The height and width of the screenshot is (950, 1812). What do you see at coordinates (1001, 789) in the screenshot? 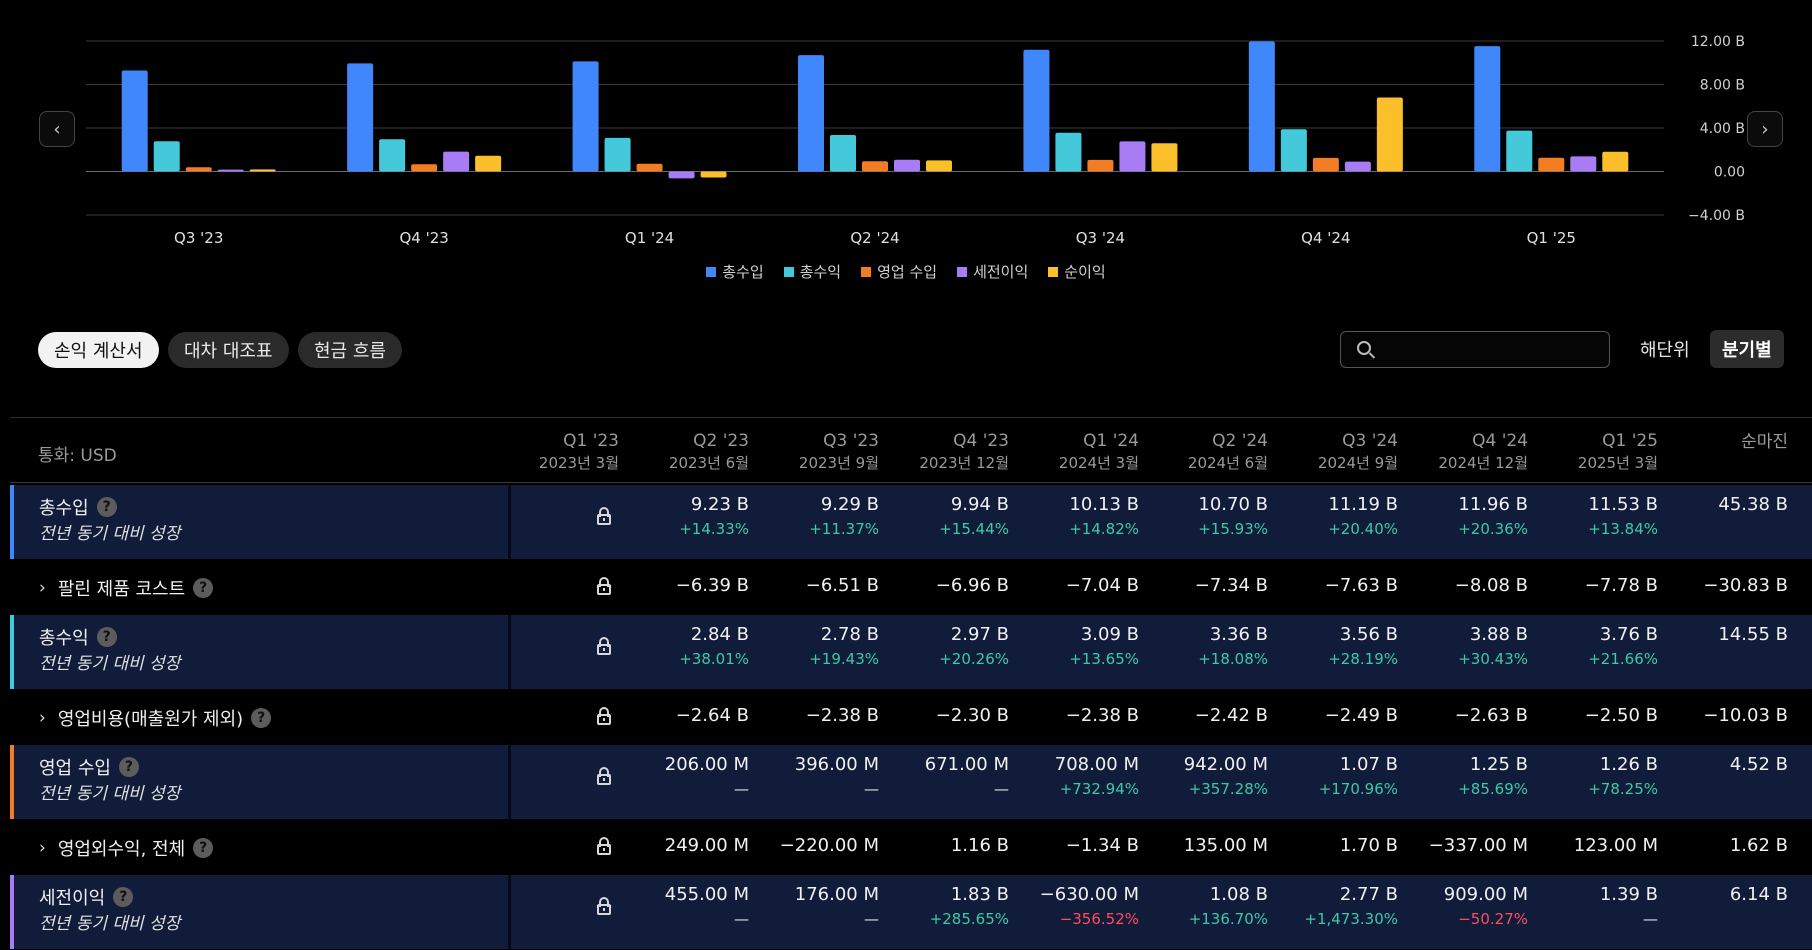
I see `growth-cell: —` at bounding box center [1001, 789].